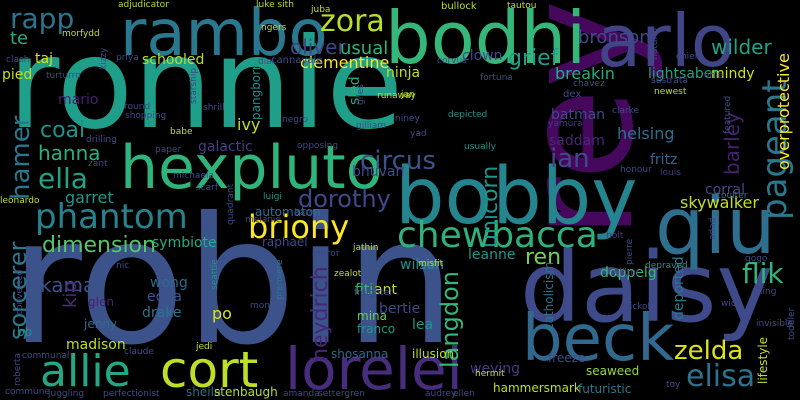 This screenshot has height=400, width=800. What do you see at coordinates (274, 28) in the screenshot?
I see `word: ngers` at bounding box center [274, 28].